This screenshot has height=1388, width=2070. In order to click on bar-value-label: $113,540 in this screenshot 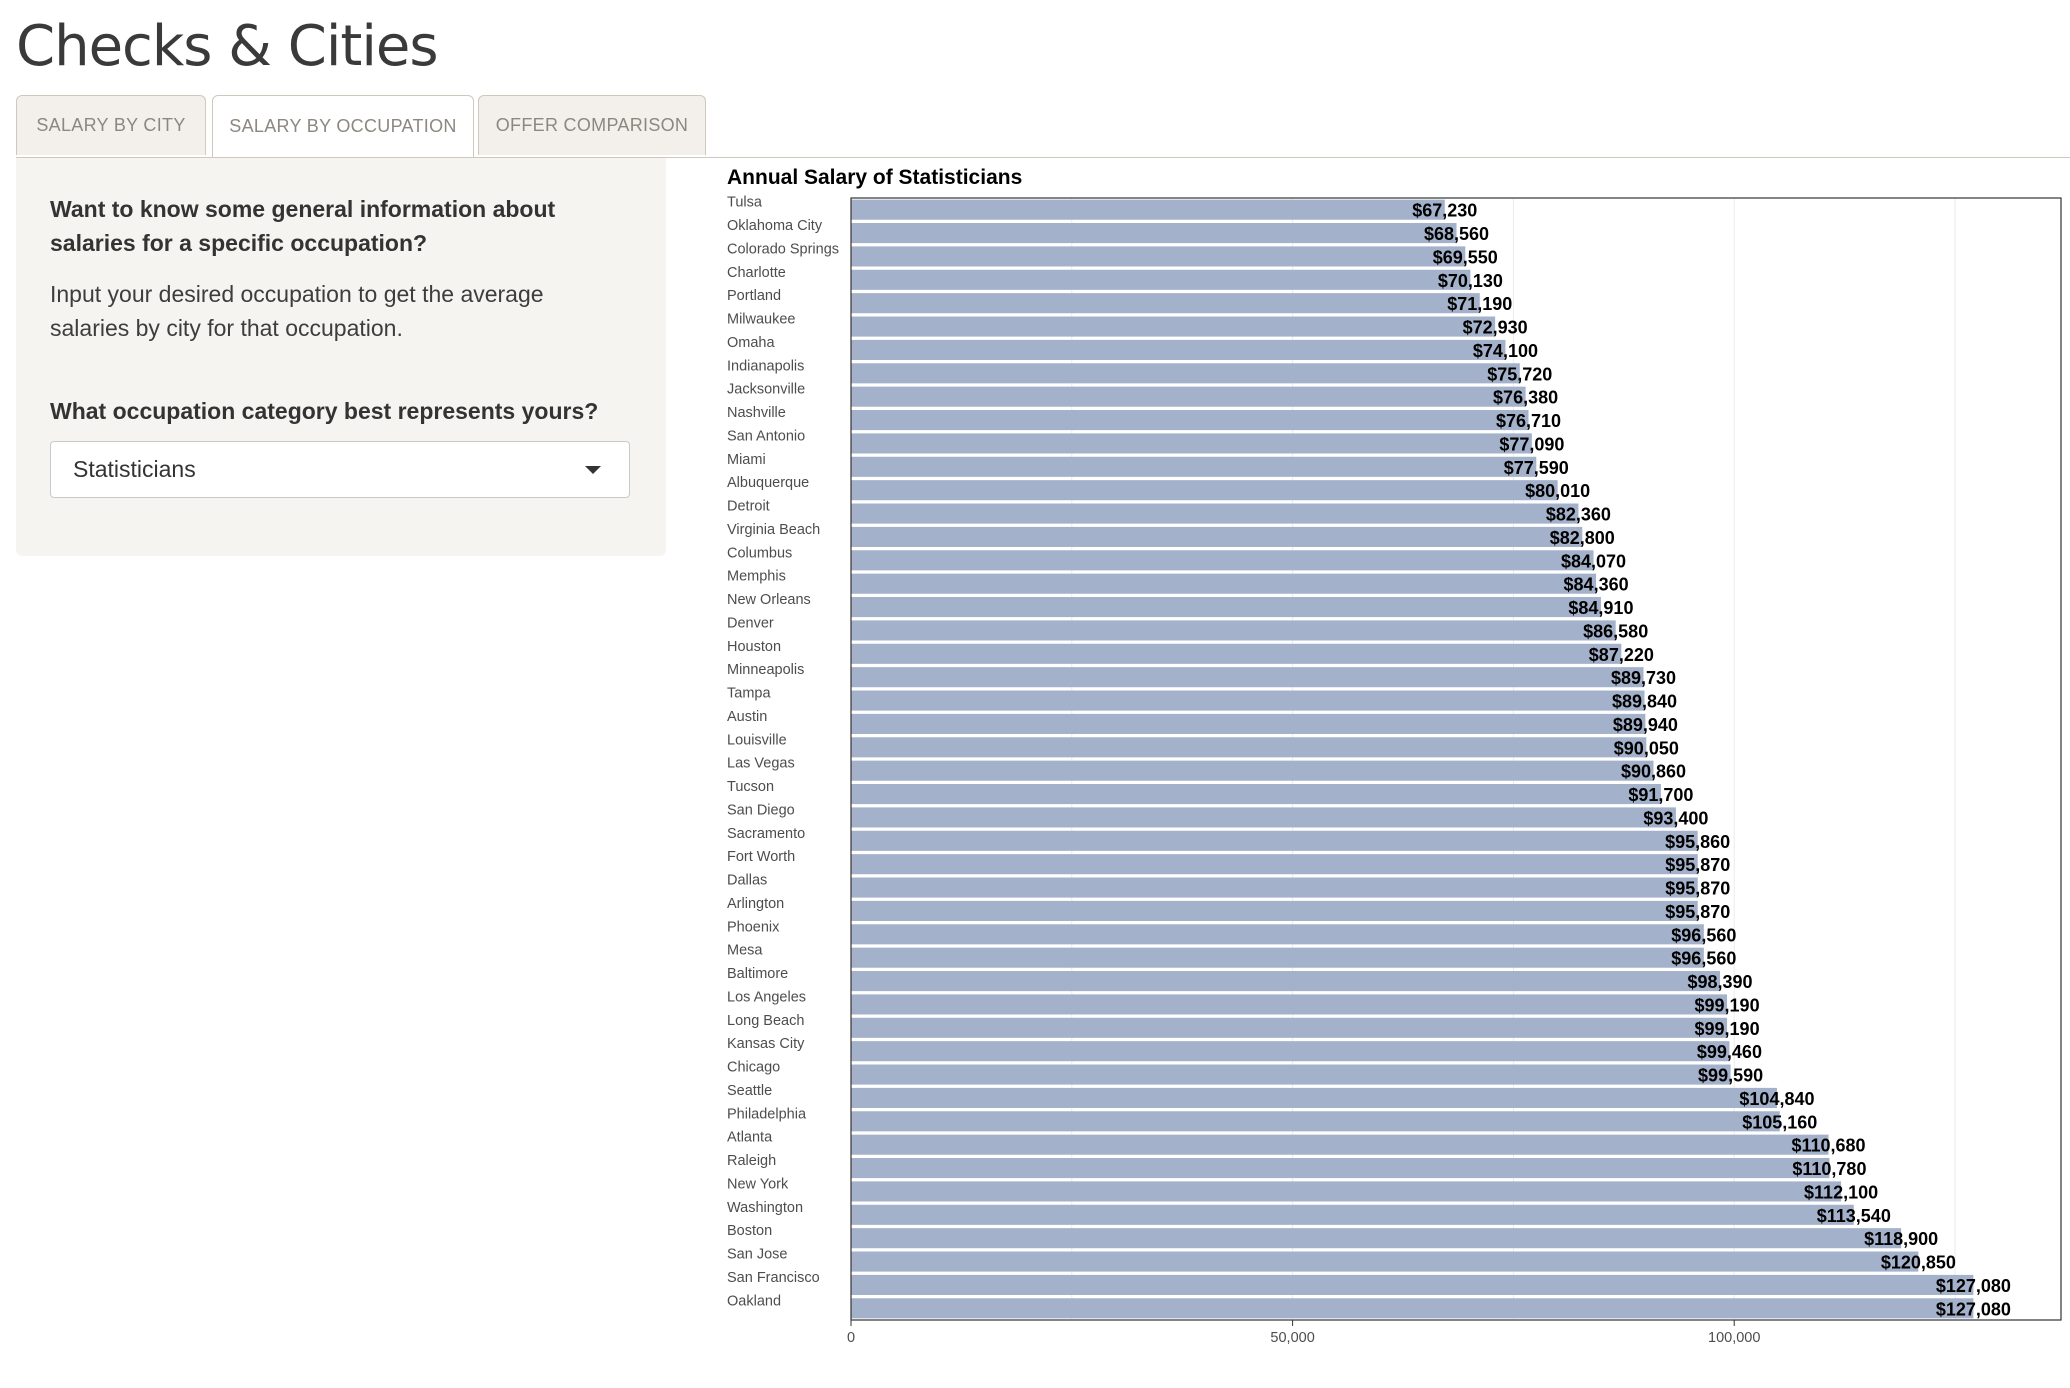, I will do `click(1854, 1216)`.